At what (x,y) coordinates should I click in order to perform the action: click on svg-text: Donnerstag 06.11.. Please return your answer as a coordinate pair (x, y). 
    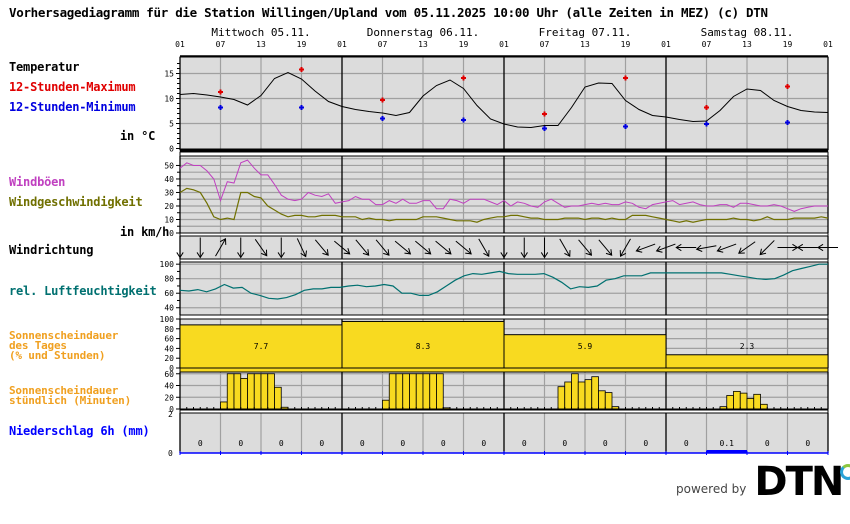
    Looking at the image, I should click on (423, 32).